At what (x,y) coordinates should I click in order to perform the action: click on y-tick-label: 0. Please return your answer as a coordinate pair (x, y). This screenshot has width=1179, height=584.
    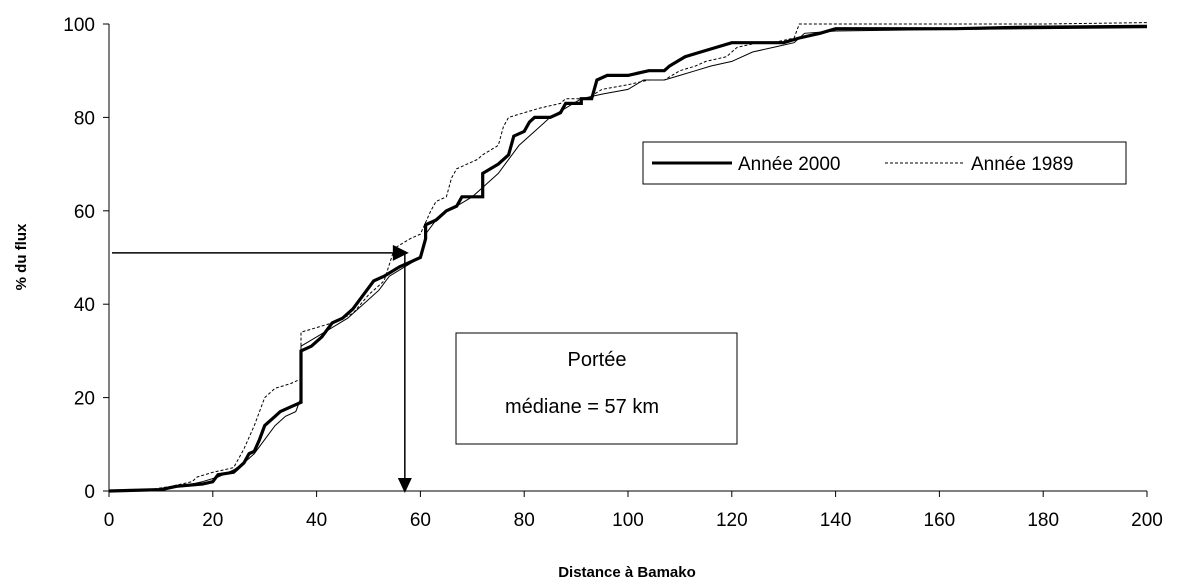
    Looking at the image, I should click on (89, 492).